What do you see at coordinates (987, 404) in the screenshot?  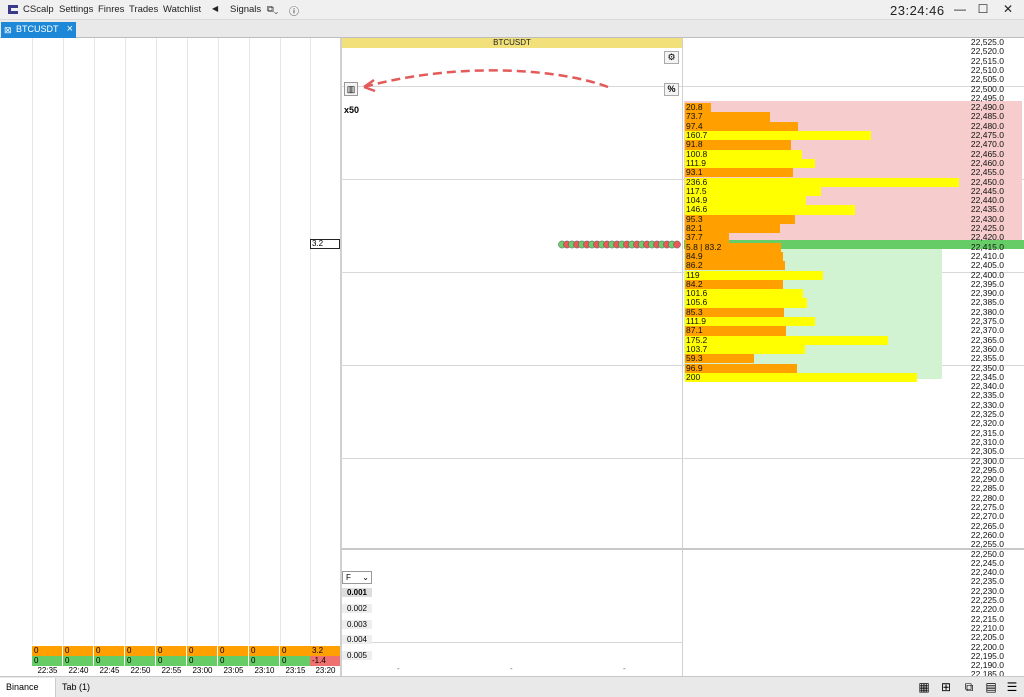 I see `price-level: 22,330.0` at bounding box center [987, 404].